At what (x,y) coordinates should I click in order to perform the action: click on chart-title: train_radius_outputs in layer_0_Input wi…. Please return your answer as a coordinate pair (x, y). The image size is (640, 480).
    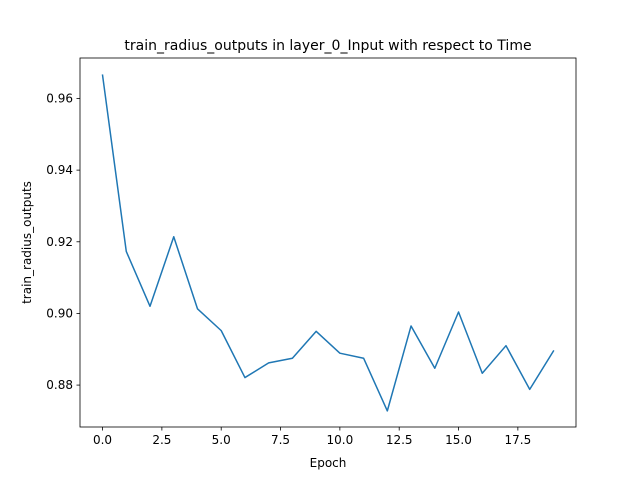
    Looking at the image, I should click on (327, 46).